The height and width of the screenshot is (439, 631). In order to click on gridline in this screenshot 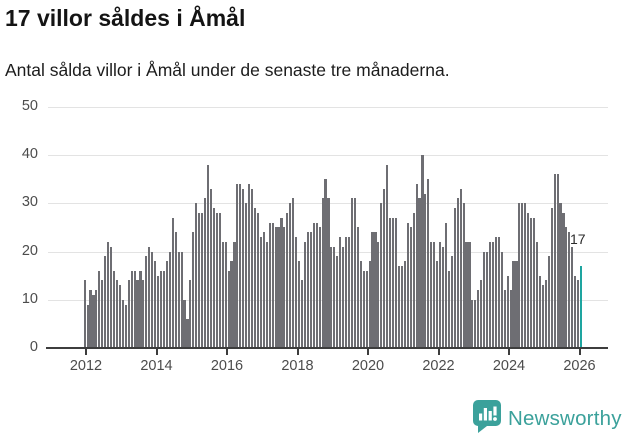, I will do `click(328, 107)`.